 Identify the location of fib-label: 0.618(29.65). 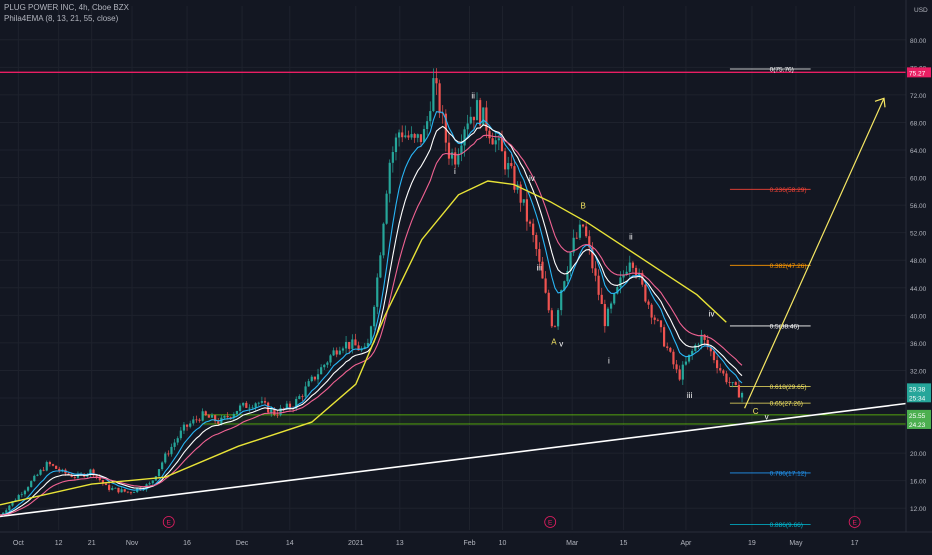
(788, 387).